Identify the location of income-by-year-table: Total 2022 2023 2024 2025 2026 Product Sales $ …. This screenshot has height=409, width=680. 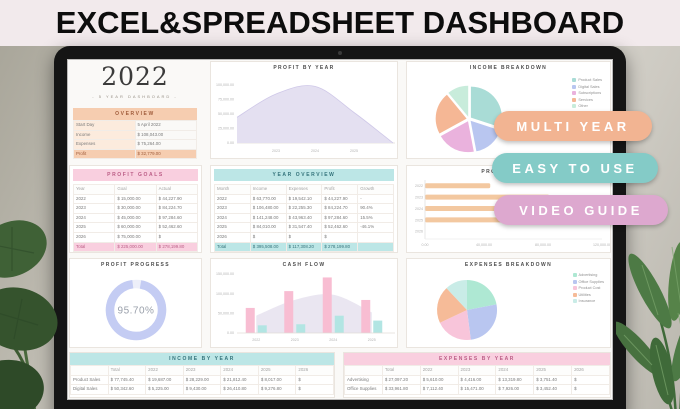
(202, 380).